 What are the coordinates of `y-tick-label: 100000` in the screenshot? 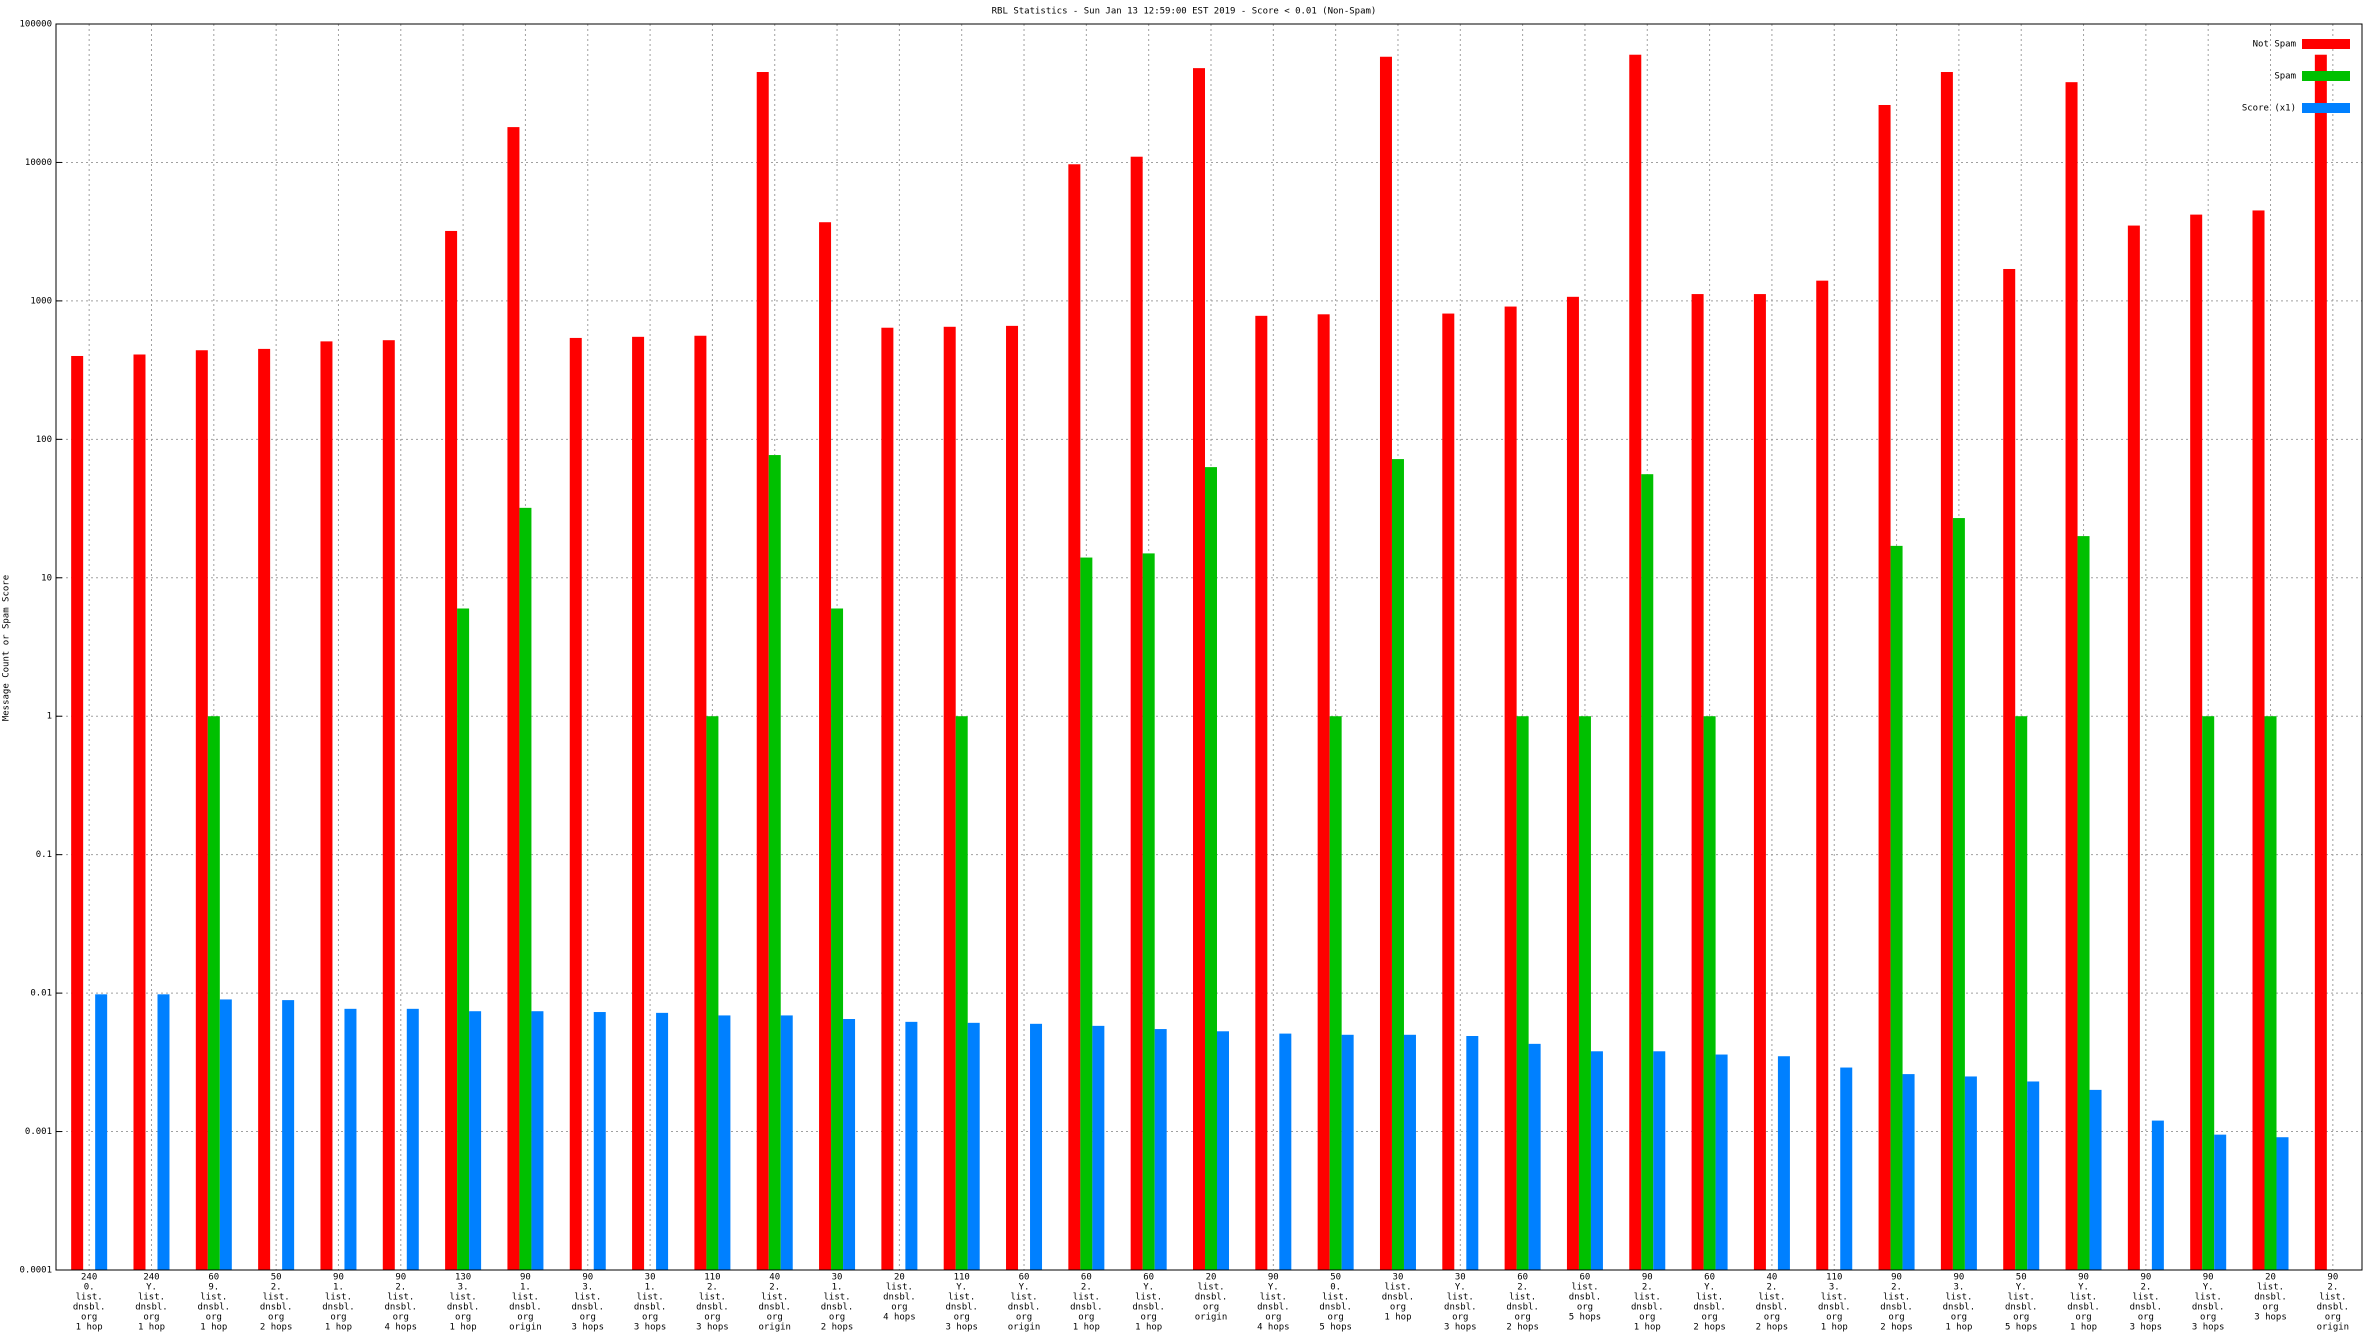 It's located at (35, 25).